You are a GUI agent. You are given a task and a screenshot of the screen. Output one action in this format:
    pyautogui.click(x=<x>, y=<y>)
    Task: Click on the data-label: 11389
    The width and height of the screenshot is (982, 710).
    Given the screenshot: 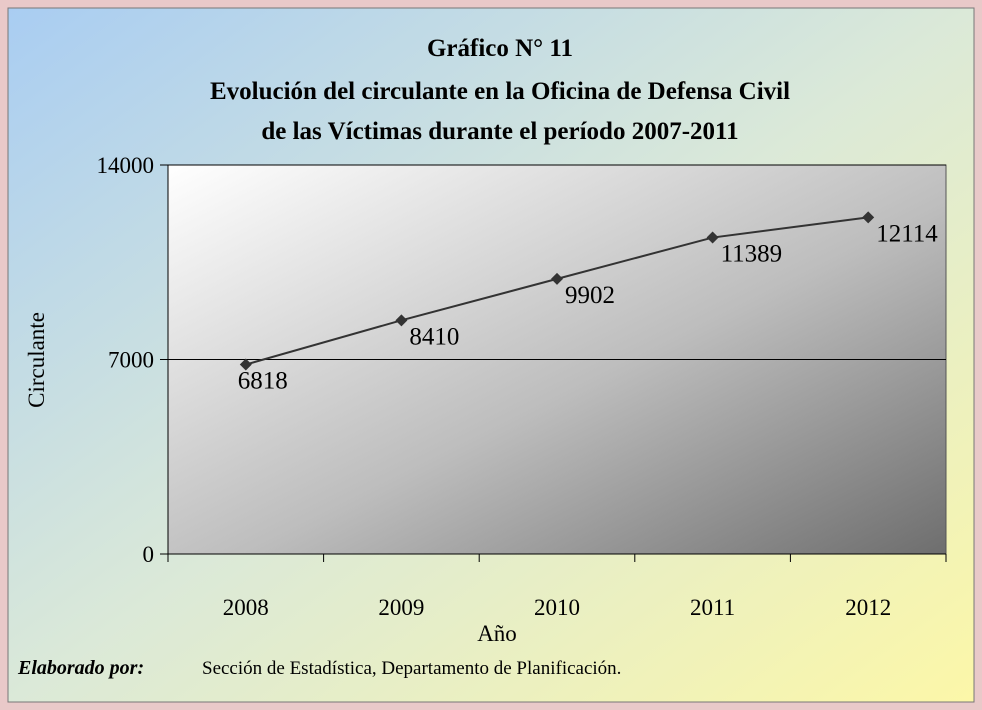 What is the action you would take?
    pyautogui.click(x=752, y=254)
    